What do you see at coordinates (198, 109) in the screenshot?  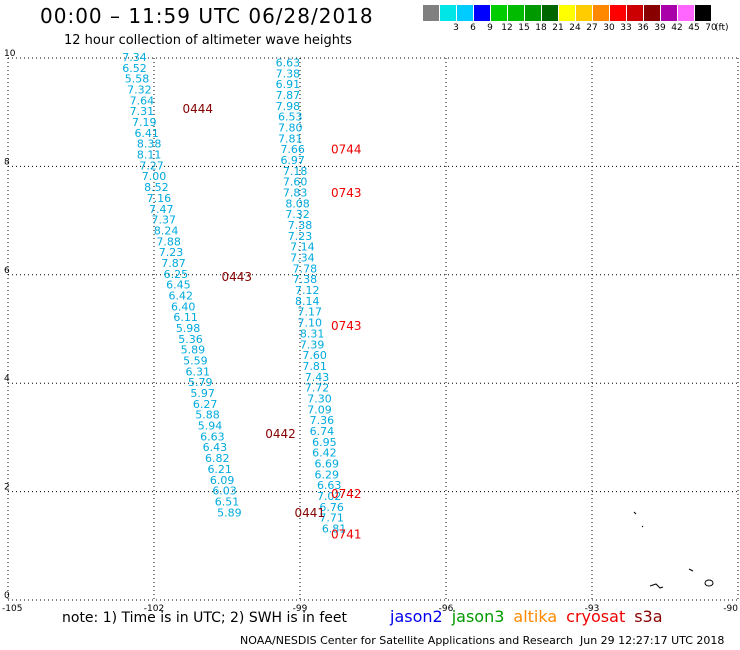 I see `pass-time-label: 0444` at bounding box center [198, 109].